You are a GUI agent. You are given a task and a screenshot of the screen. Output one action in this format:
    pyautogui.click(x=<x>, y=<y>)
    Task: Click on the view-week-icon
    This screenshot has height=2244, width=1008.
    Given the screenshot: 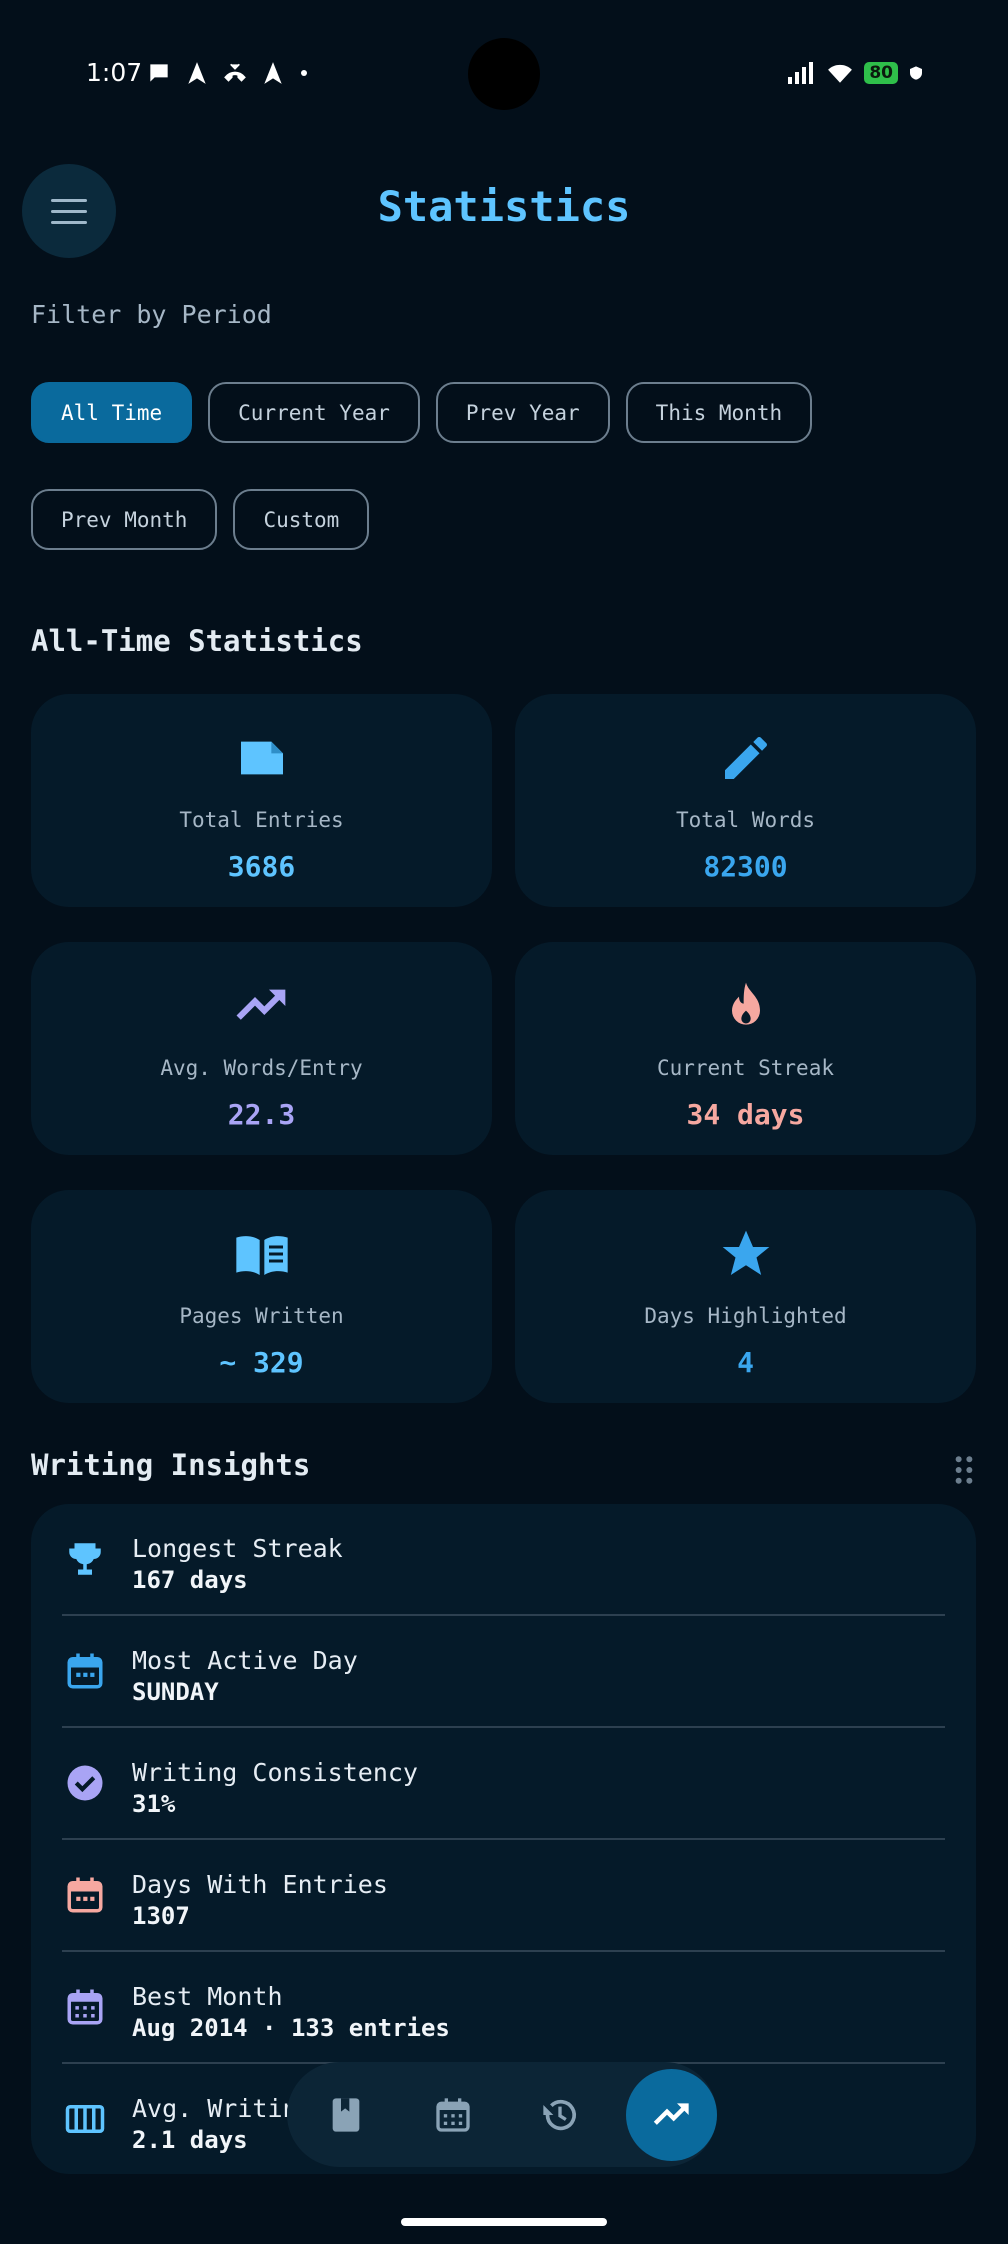 What is the action you would take?
    pyautogui.click(x=85, y=2119)
    